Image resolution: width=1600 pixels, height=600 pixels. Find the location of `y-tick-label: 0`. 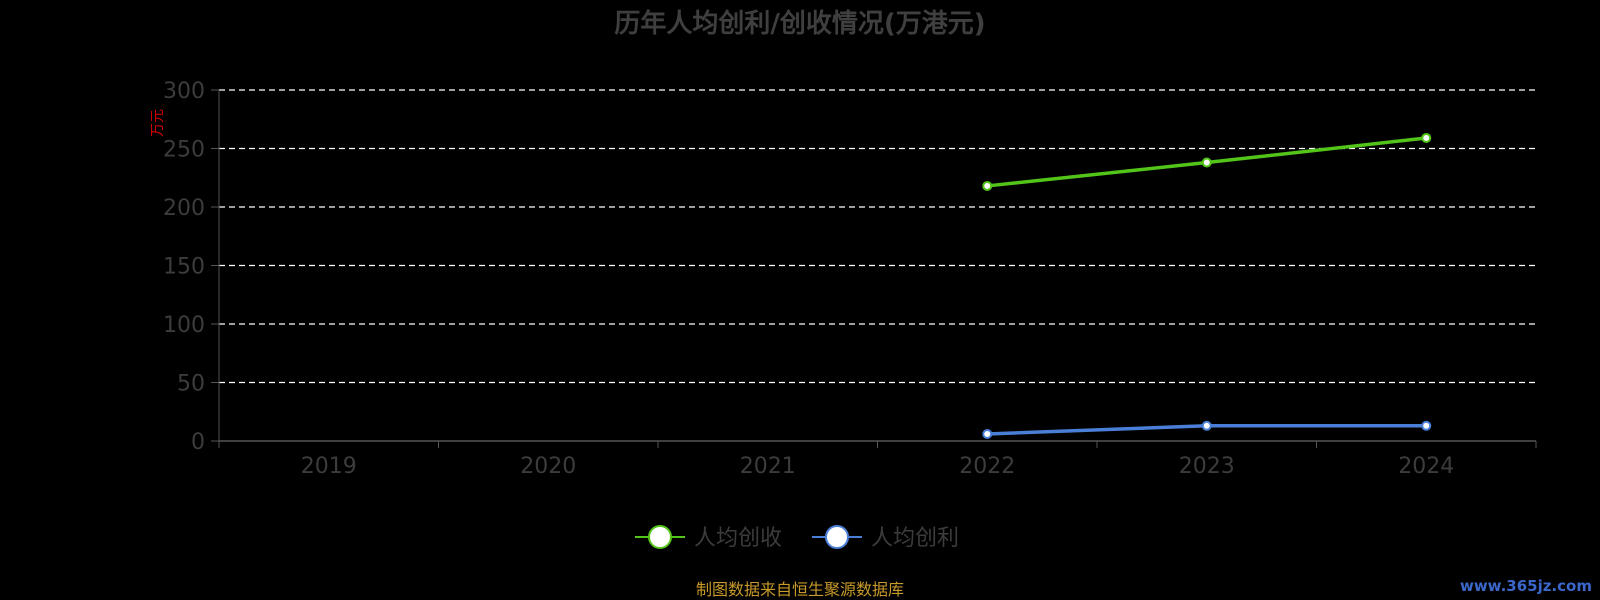

y-tick-label: 0 is located at coordinates (198, 442).